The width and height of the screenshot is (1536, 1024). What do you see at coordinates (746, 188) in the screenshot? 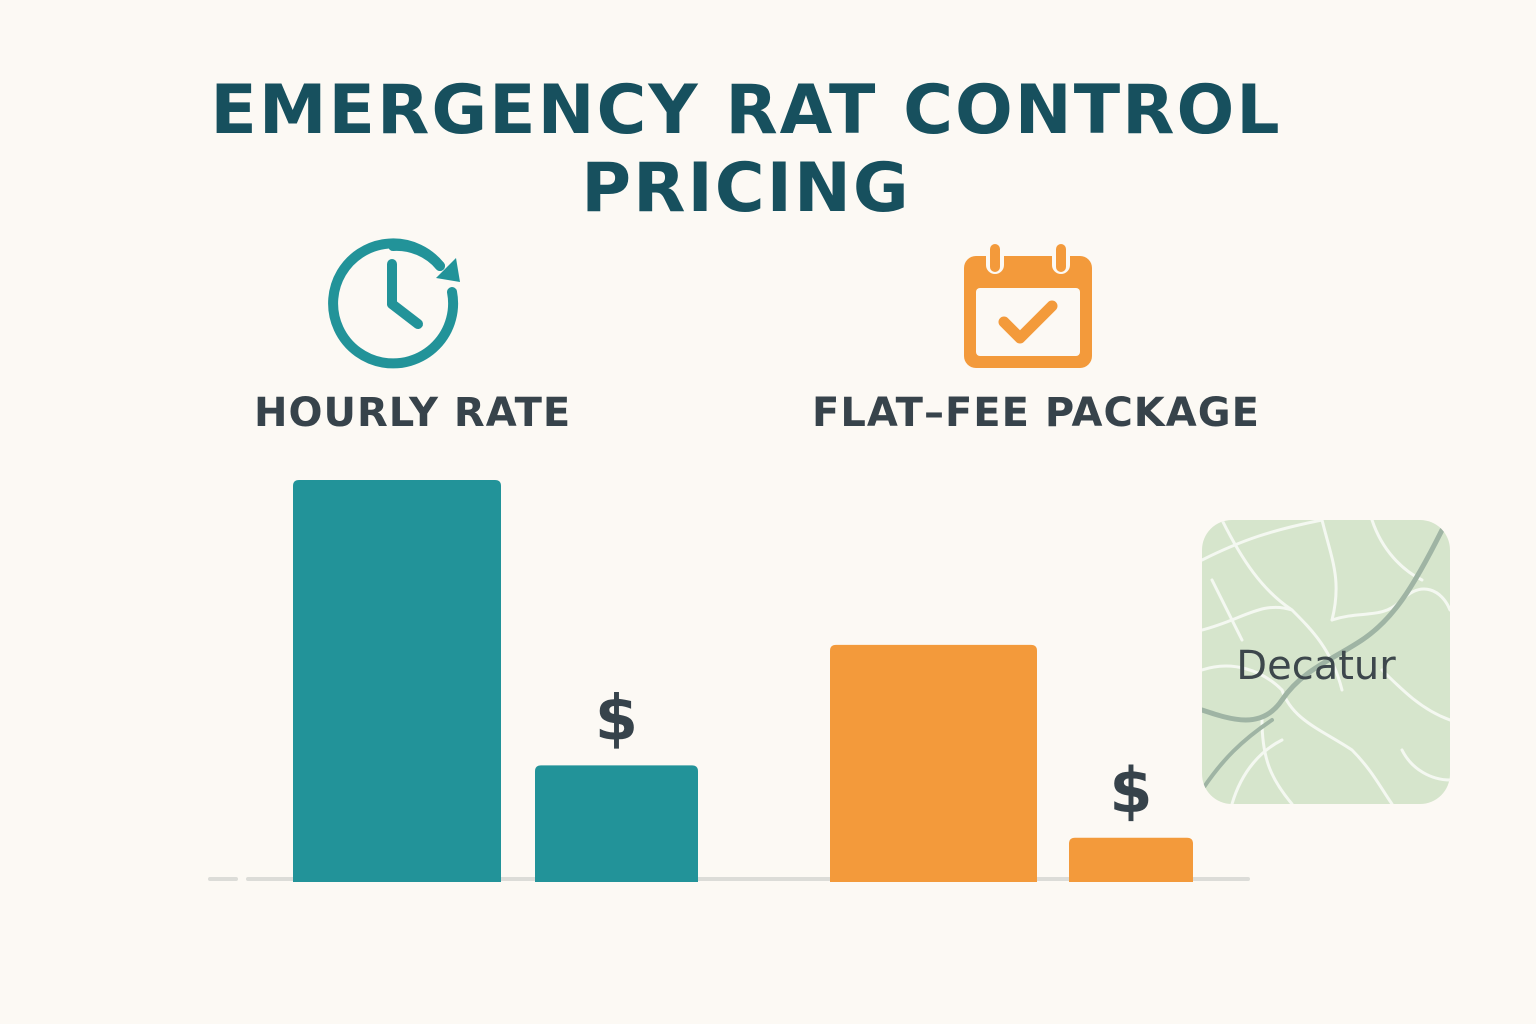
I see `title-line-2: PRICING` at bounding box center [746, 188].